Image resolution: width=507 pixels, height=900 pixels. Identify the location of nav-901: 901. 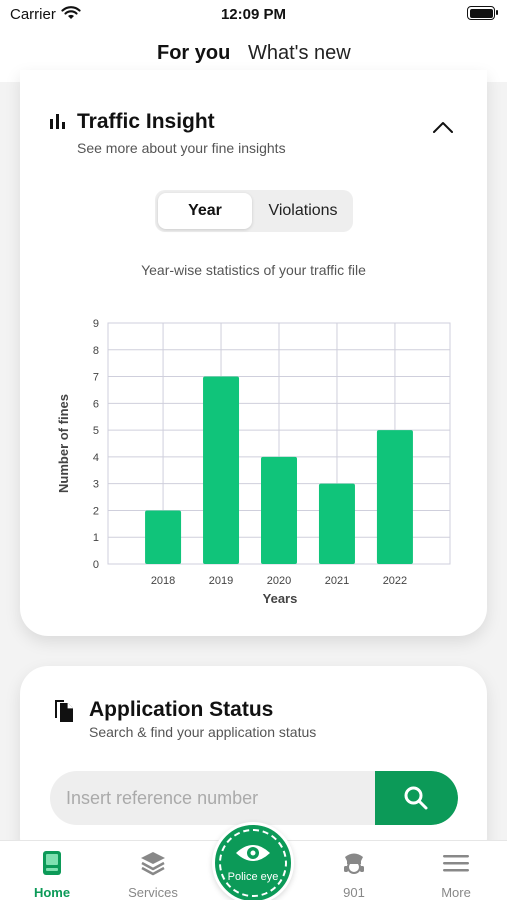
(354, 870).